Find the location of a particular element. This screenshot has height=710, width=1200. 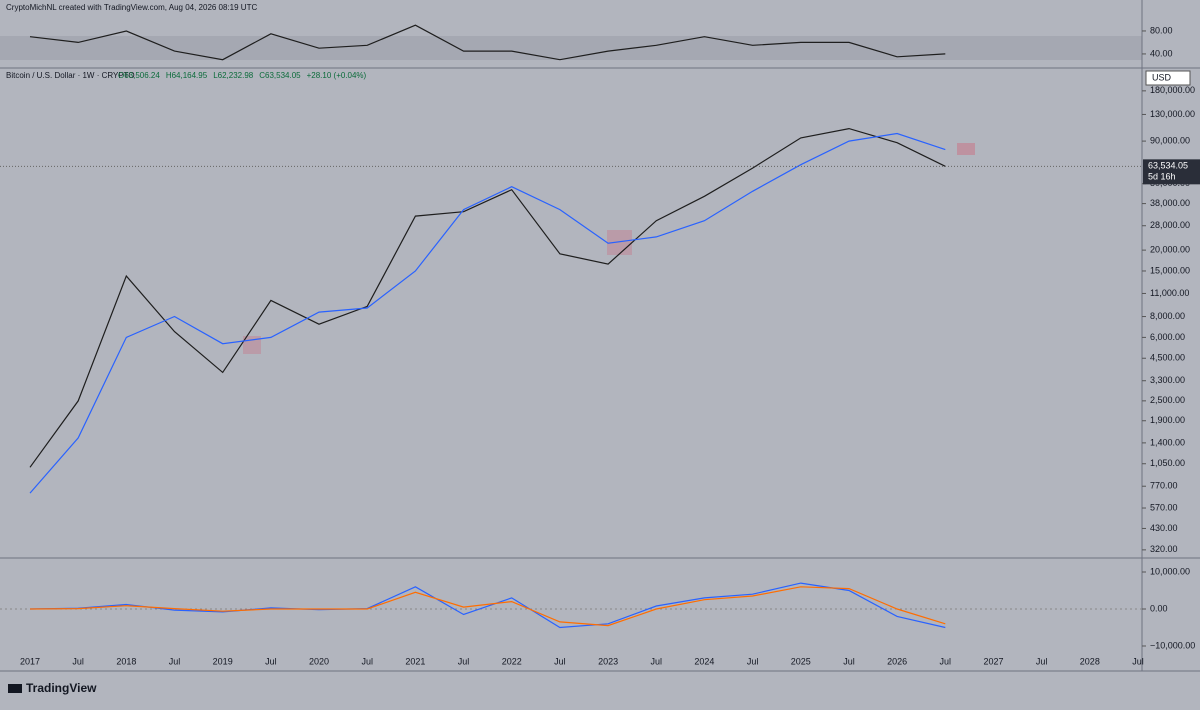

x-tick-label: 2017 is located at coordinates (30, 661).